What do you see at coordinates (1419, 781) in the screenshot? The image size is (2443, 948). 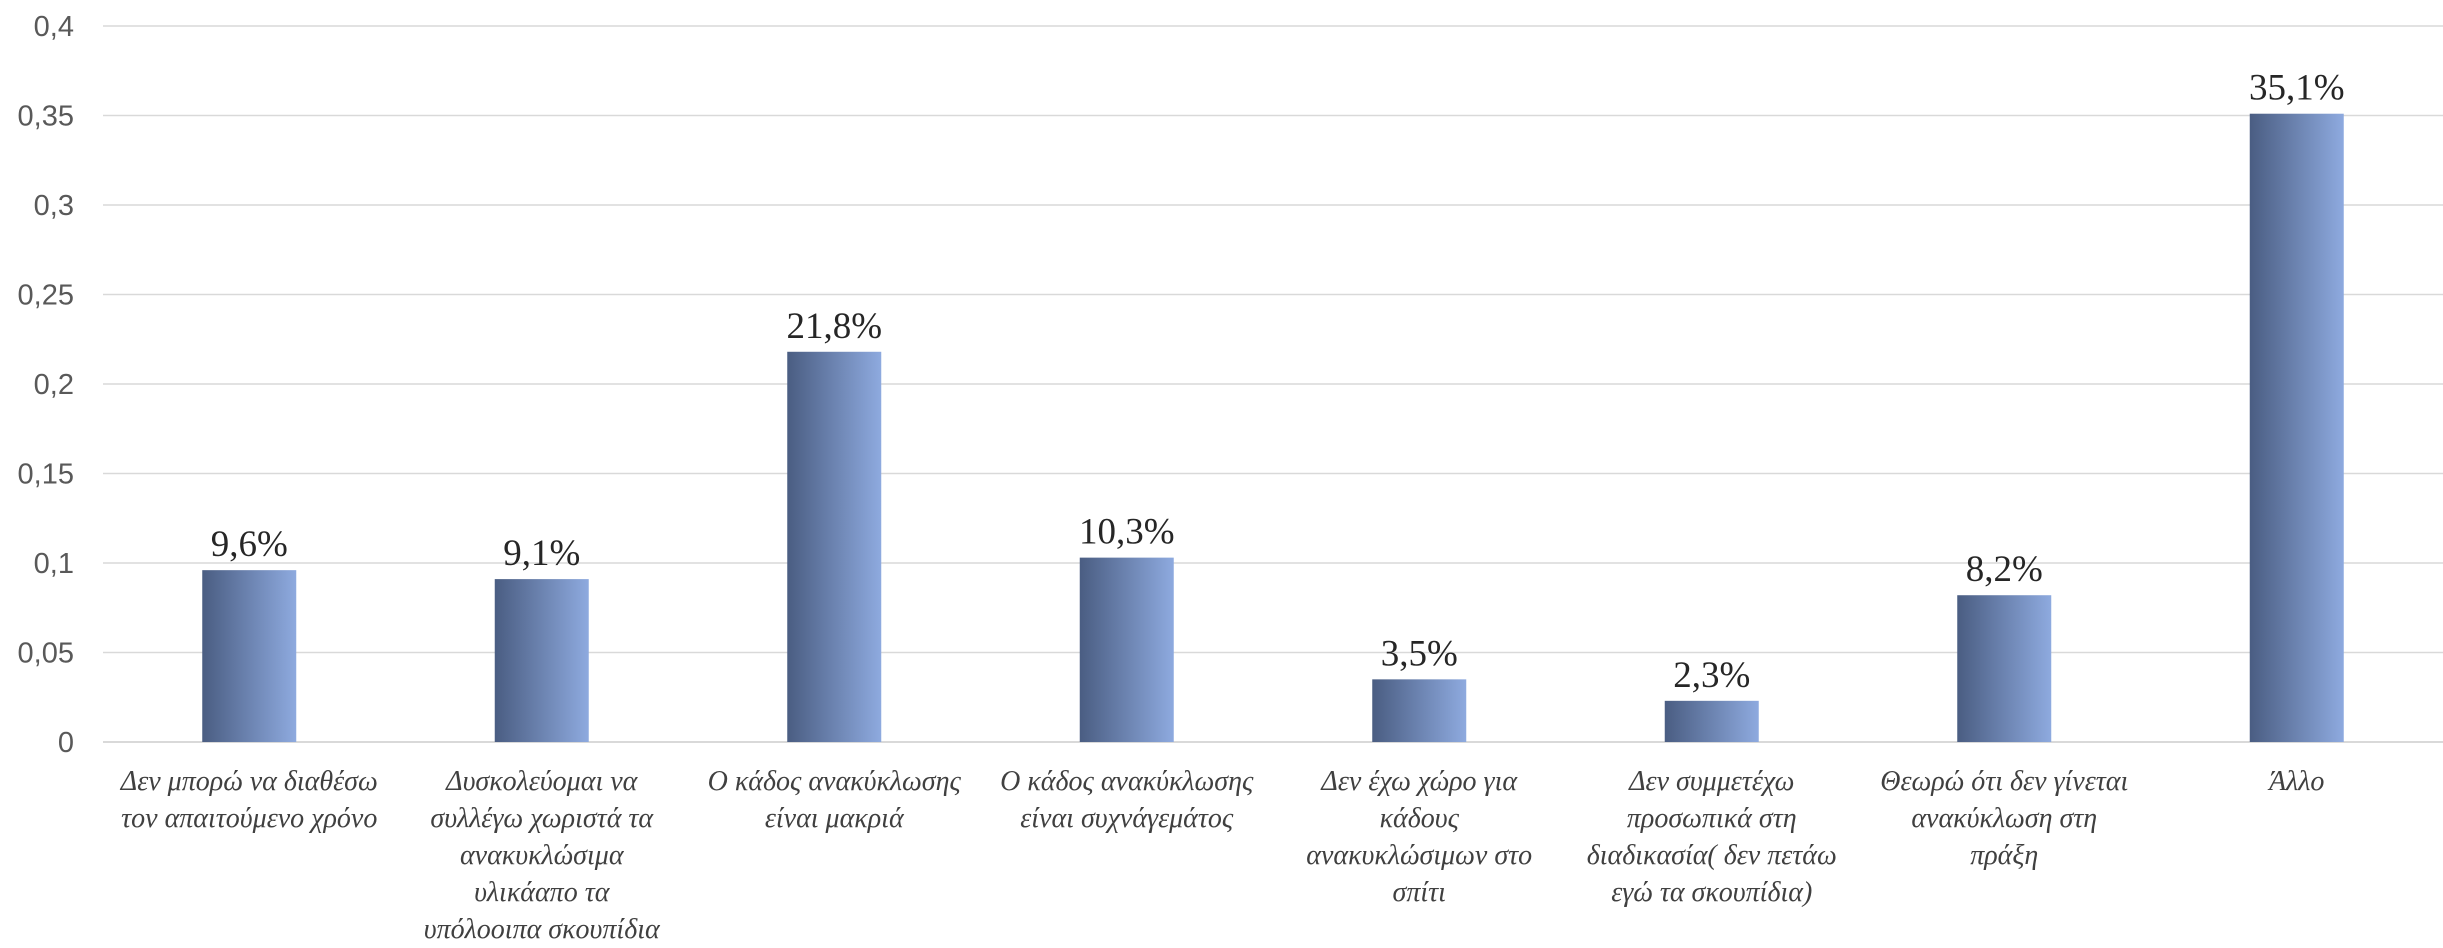 I see `x-tick-label-line: Δεν έχω χώρο για` at bounding box center [1419, 781].